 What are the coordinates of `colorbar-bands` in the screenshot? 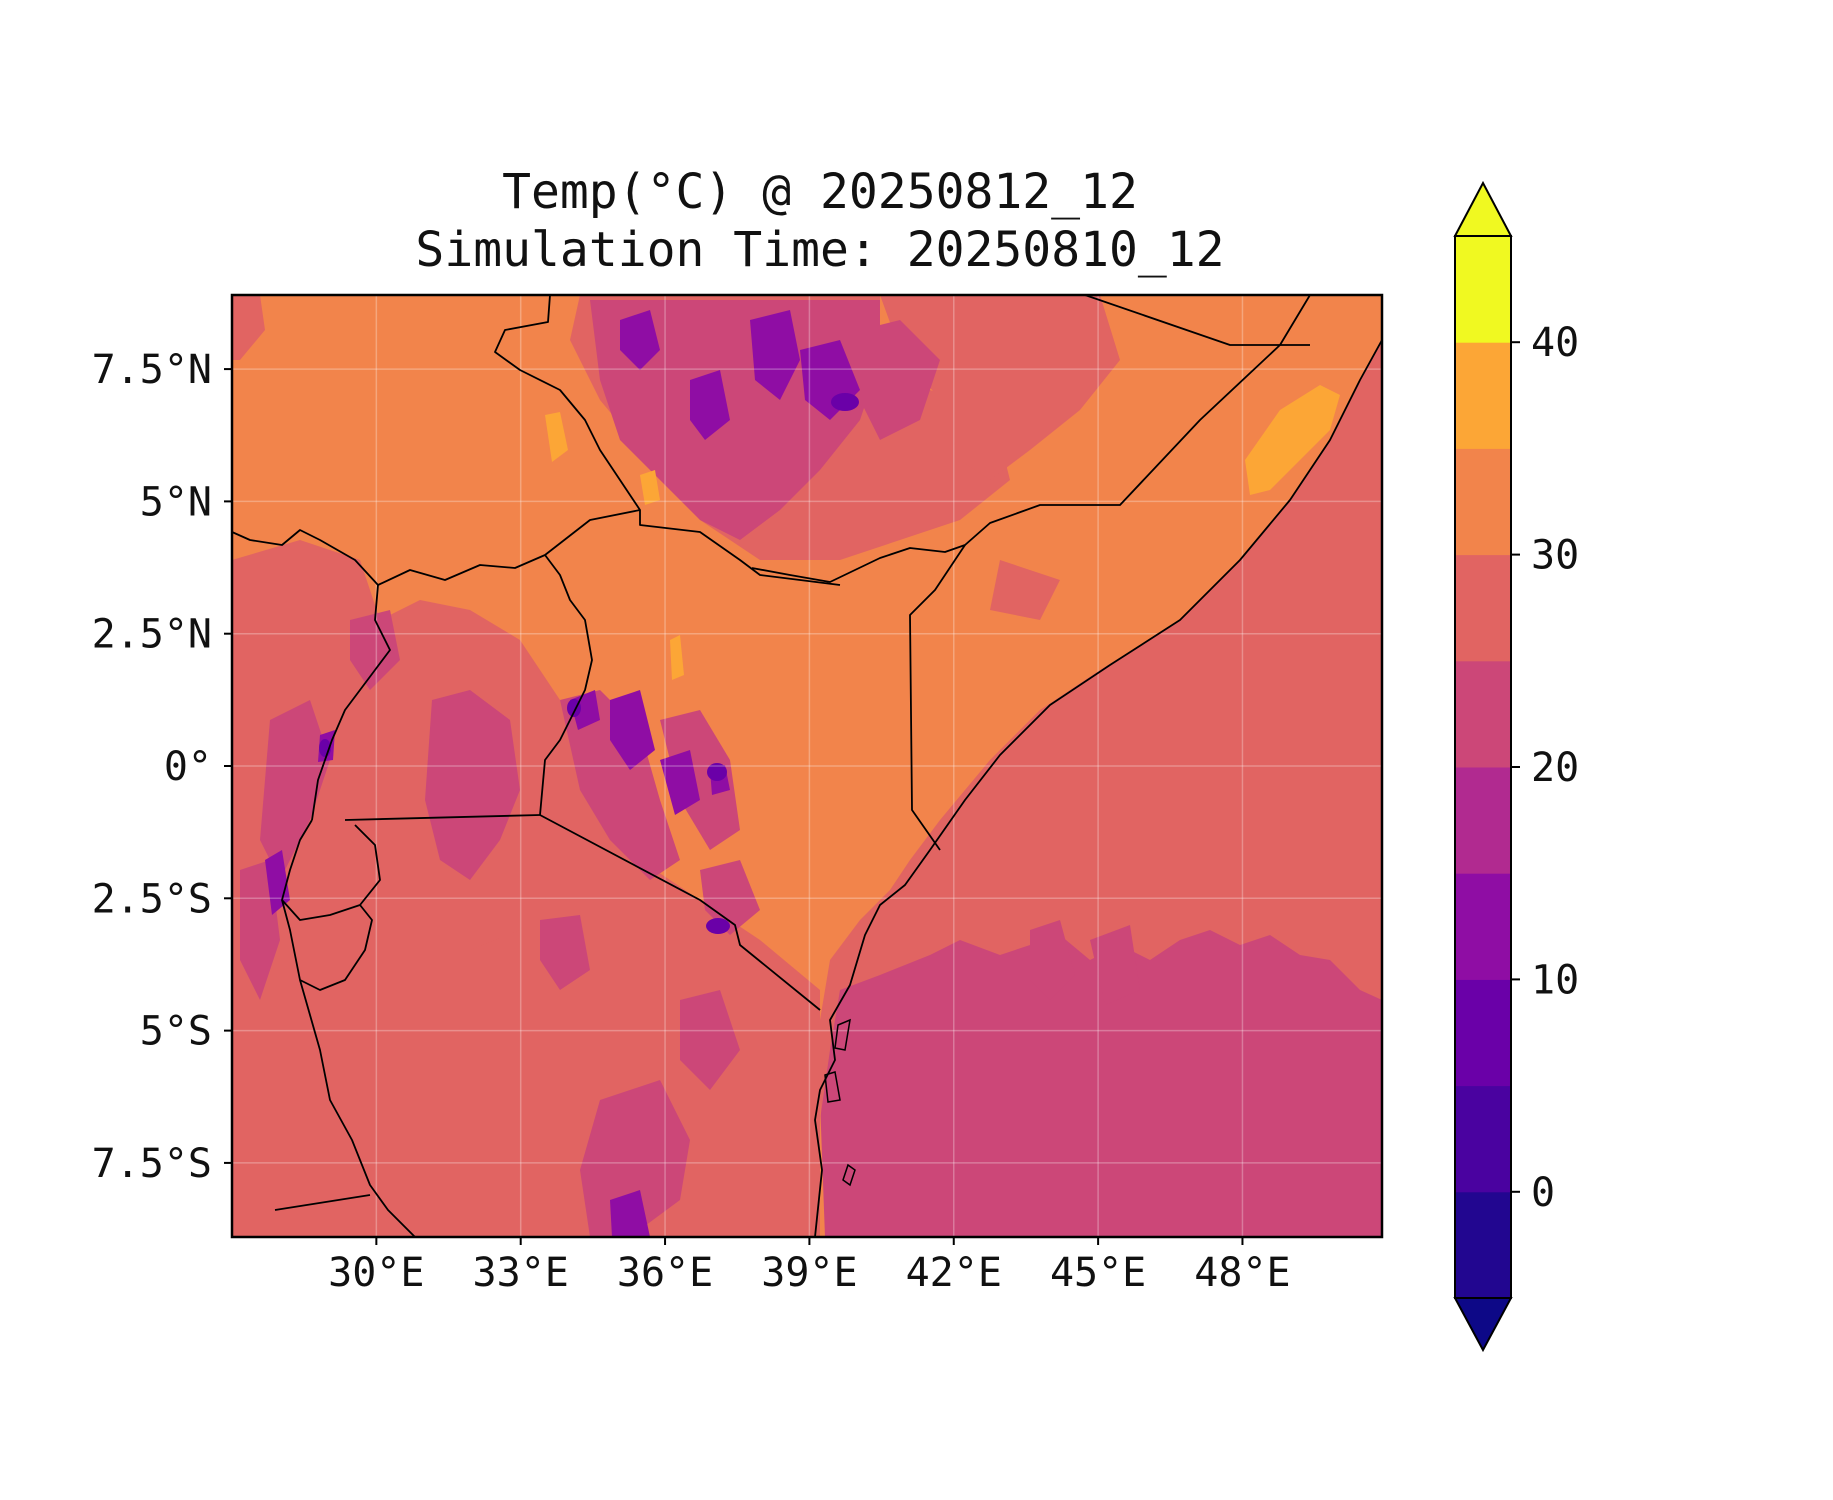 It's located at (1483, 767).